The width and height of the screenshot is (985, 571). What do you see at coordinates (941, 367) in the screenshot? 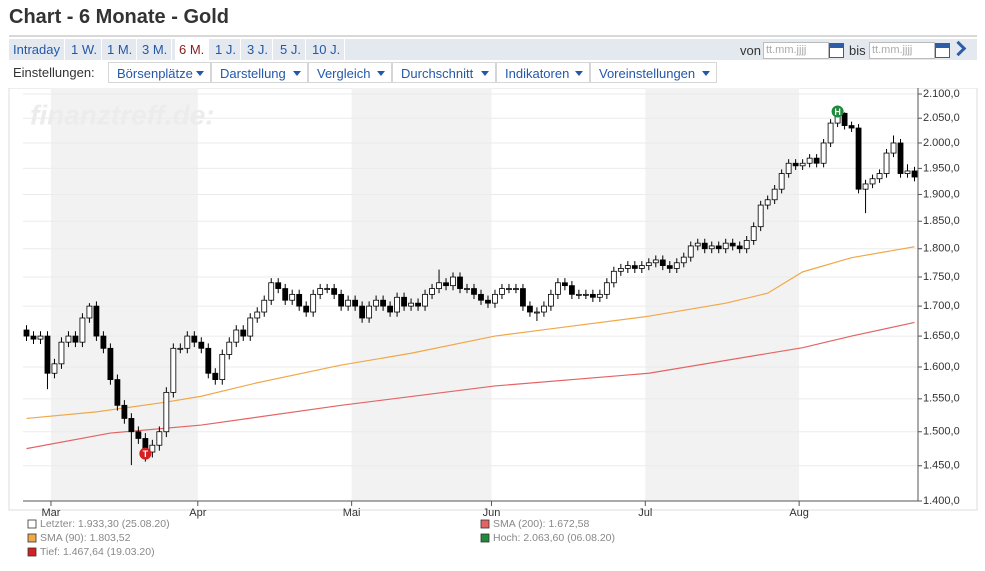
I see `y-tick-label: 1.600,0` at bounding box center [941, 367].